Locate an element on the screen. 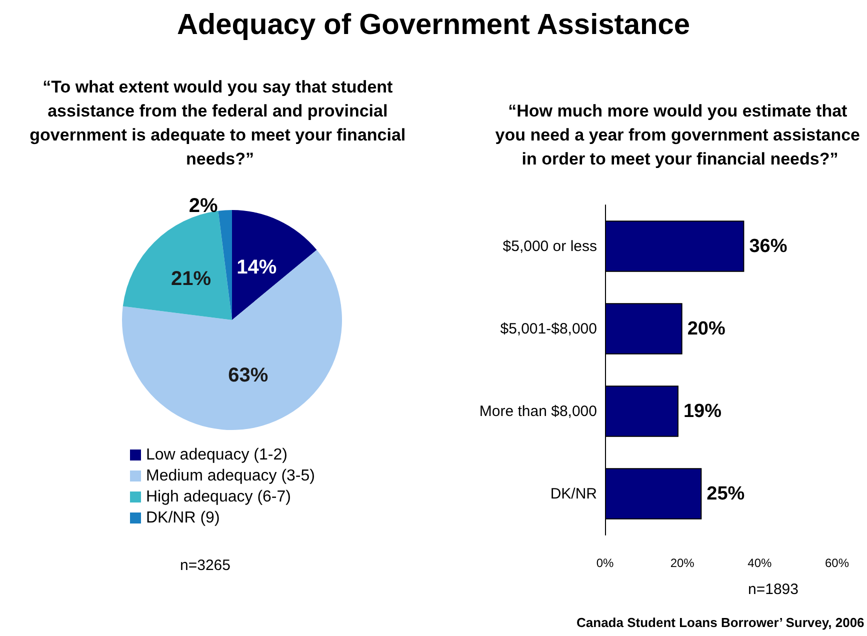 The width and height of the screenshot is (867, 636). text: n=3265 is located at coordinates (205, 565).